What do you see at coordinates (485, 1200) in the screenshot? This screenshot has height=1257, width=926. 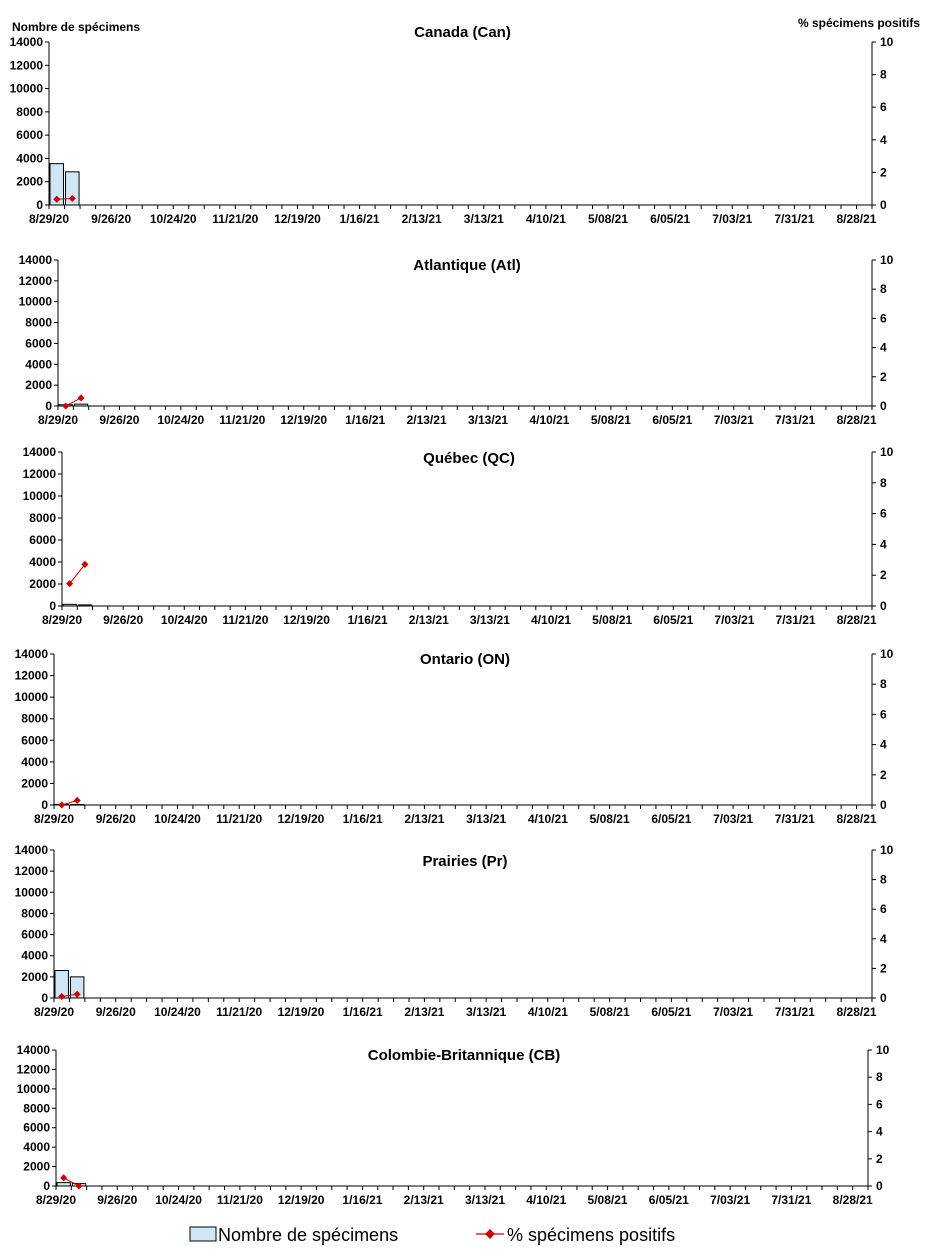 I see `x-tick-label: 3/13/21` at bounding box center [485, 1200].